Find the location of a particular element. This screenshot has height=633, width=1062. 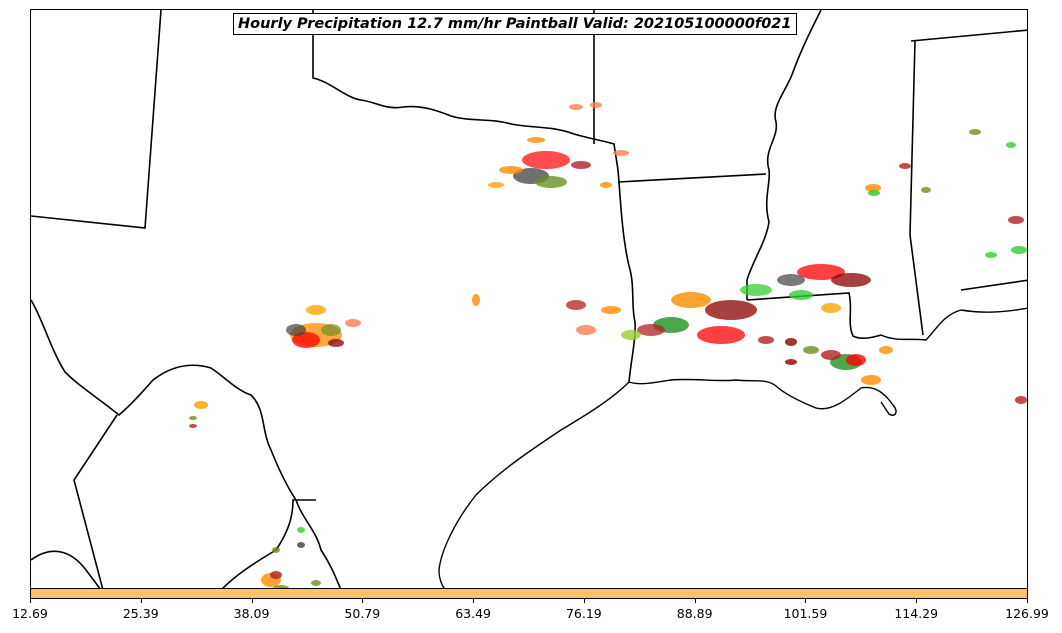

colorbar-tick-label: 50.79 is located at coordinates (362, 613).